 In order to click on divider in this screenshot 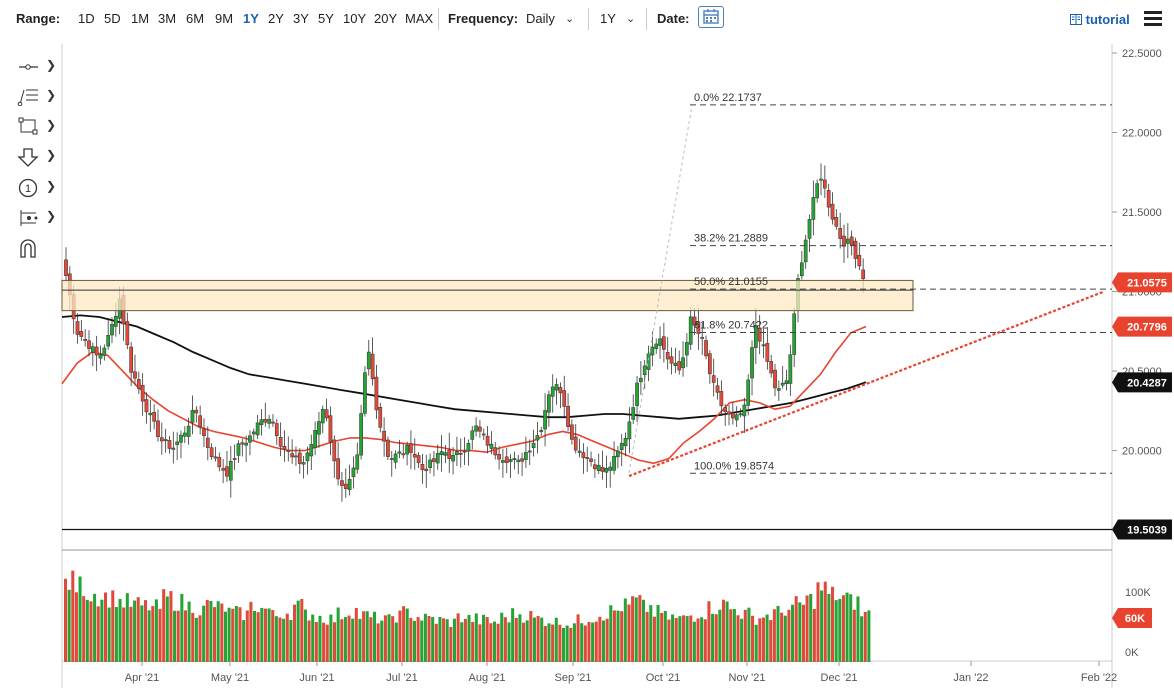, I will do `click(438, 19)`.